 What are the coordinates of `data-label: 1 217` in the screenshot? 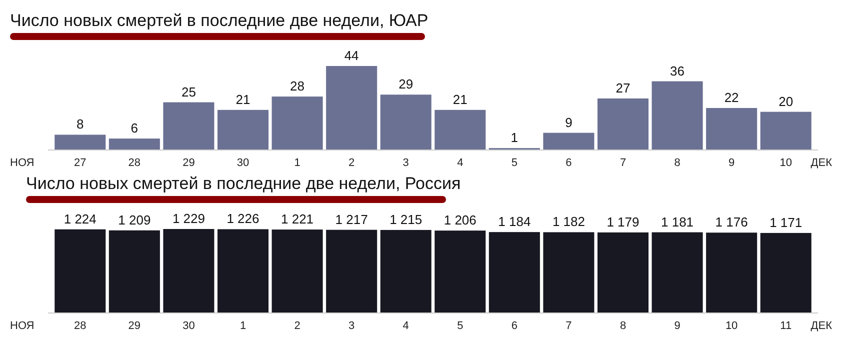 It's located at (351, 219).